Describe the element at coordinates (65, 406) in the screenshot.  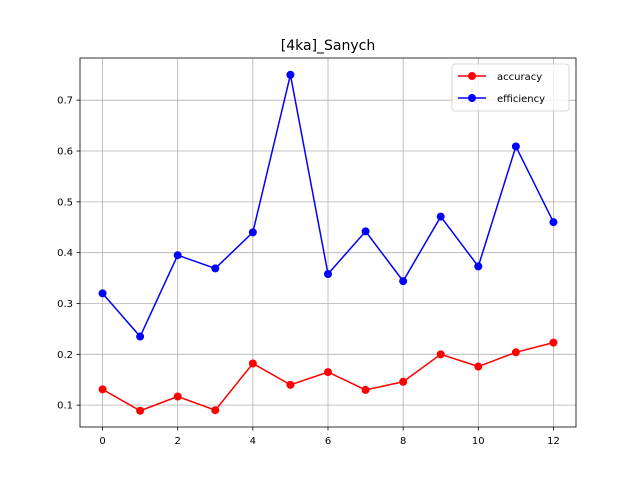
I see `y-tick-label: 0.1` at that location.